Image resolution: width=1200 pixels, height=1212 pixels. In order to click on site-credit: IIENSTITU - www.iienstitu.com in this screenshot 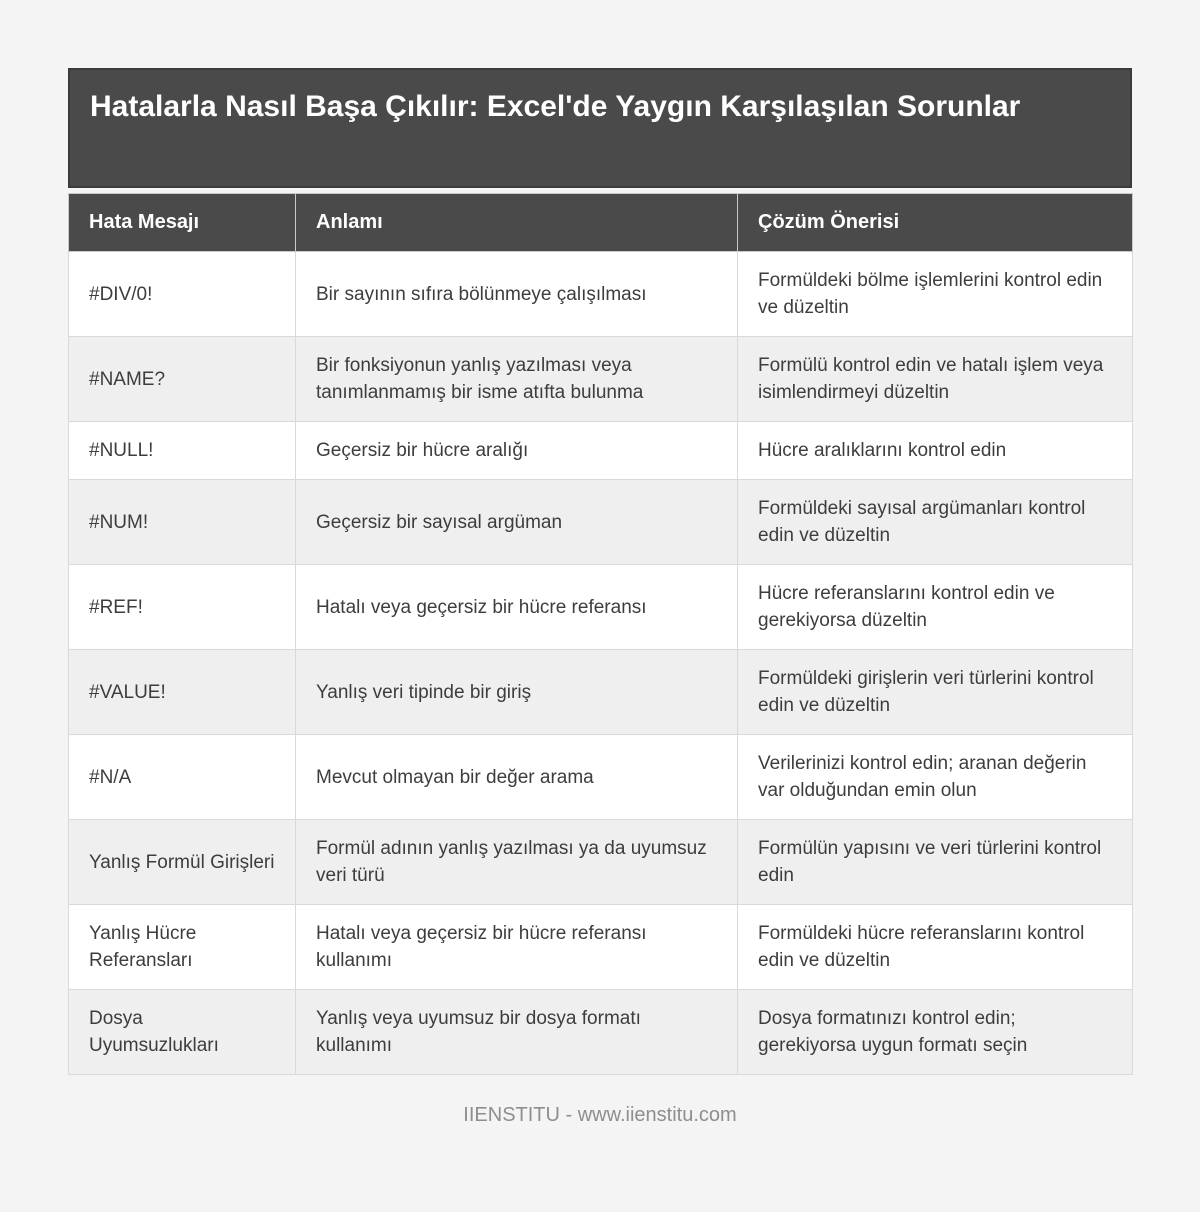, I will do `click(600, 1115)`.